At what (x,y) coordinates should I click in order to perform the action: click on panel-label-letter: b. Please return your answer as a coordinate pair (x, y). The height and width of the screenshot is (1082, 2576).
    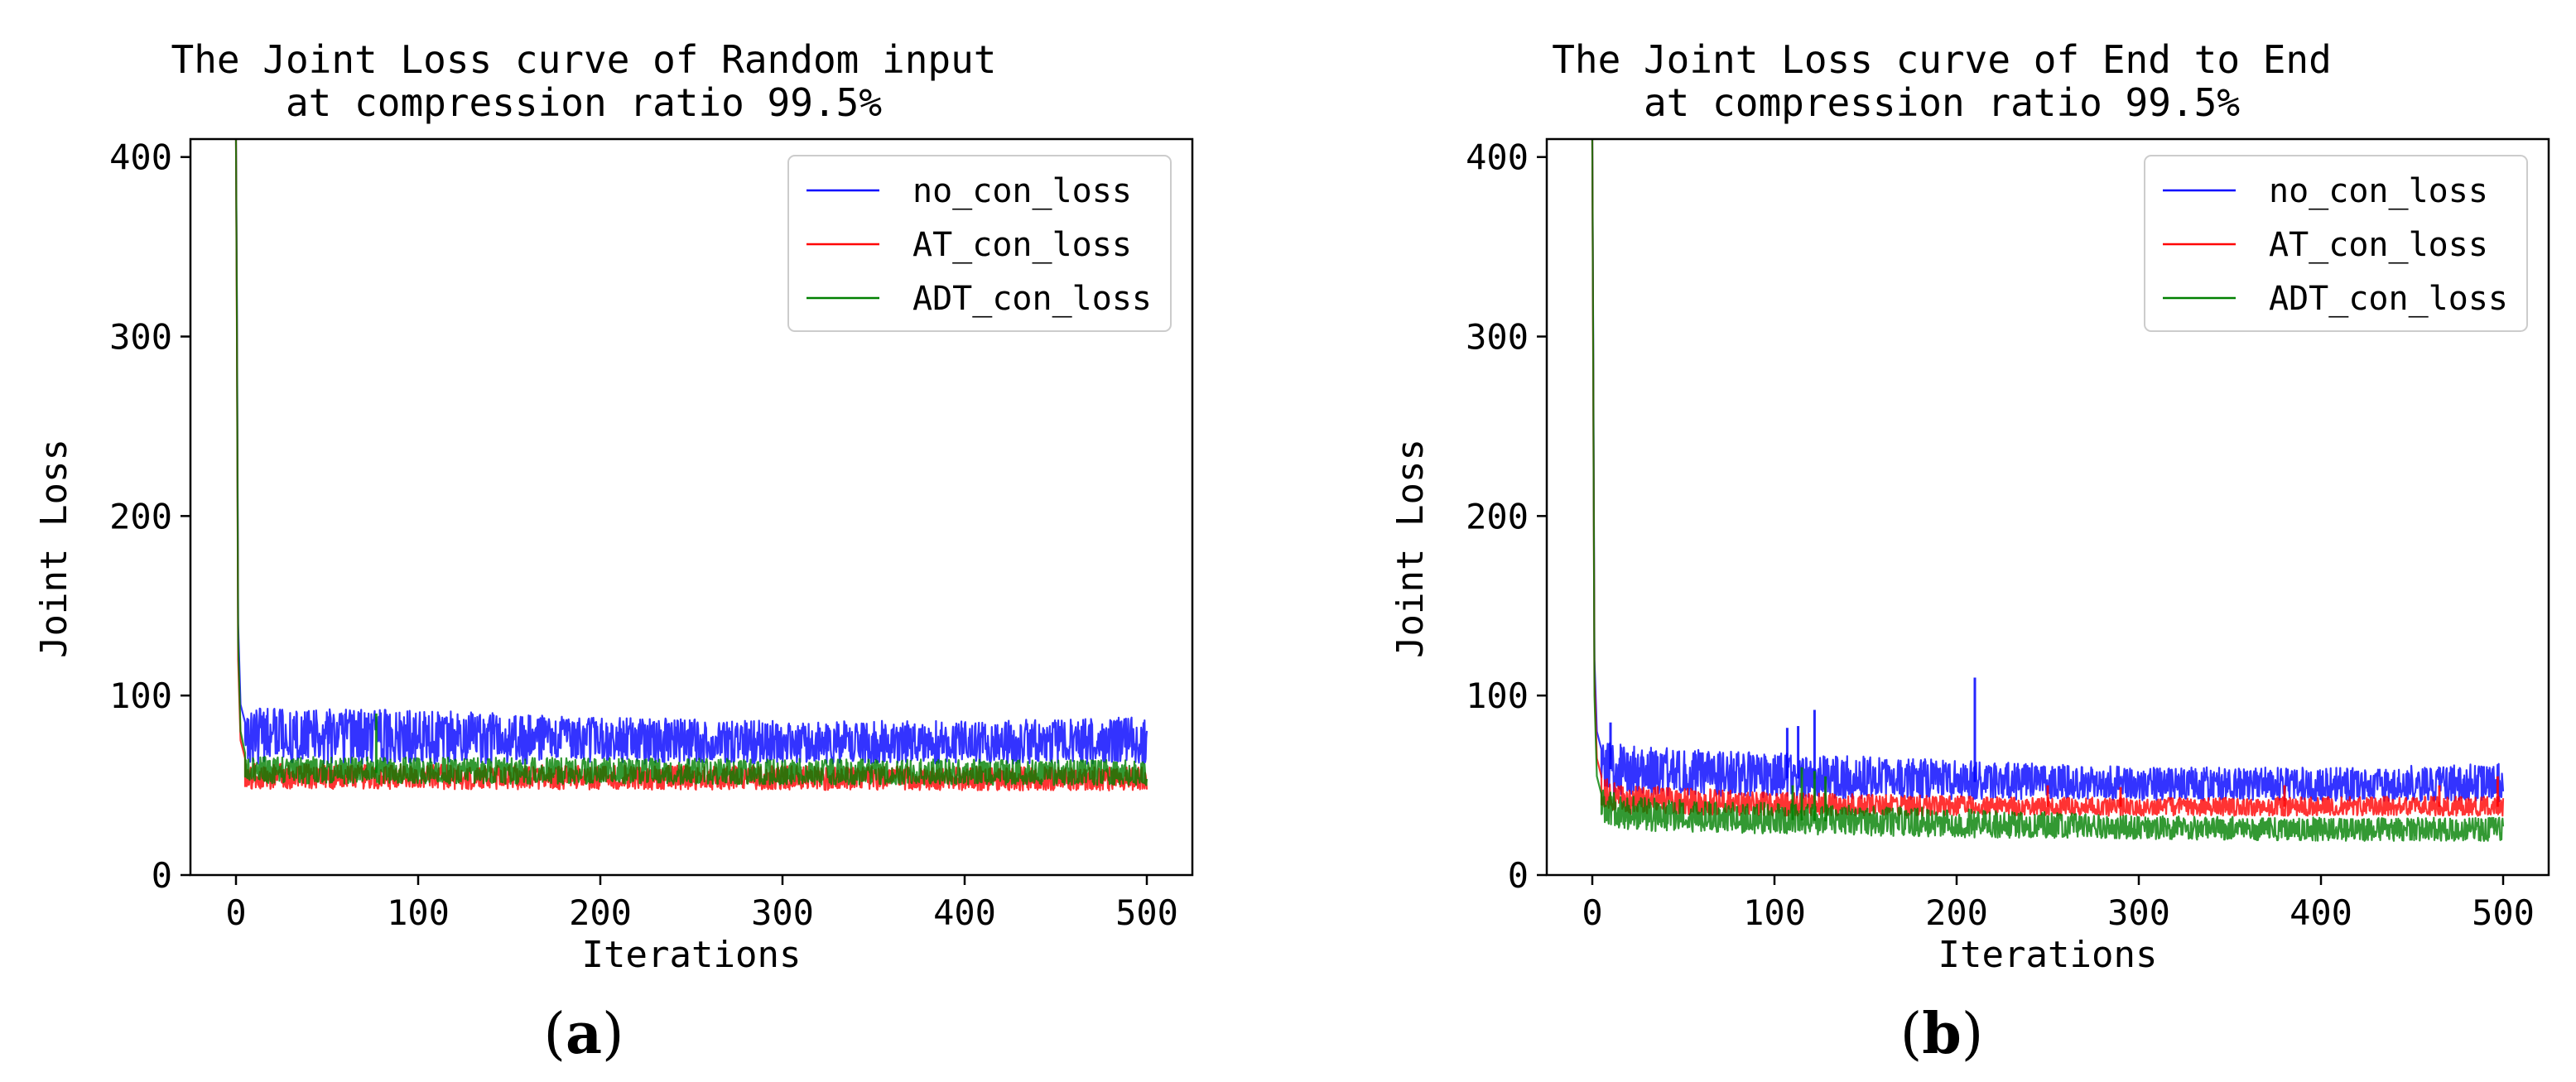
    Looking at the image, I should click on (1942, 1034).